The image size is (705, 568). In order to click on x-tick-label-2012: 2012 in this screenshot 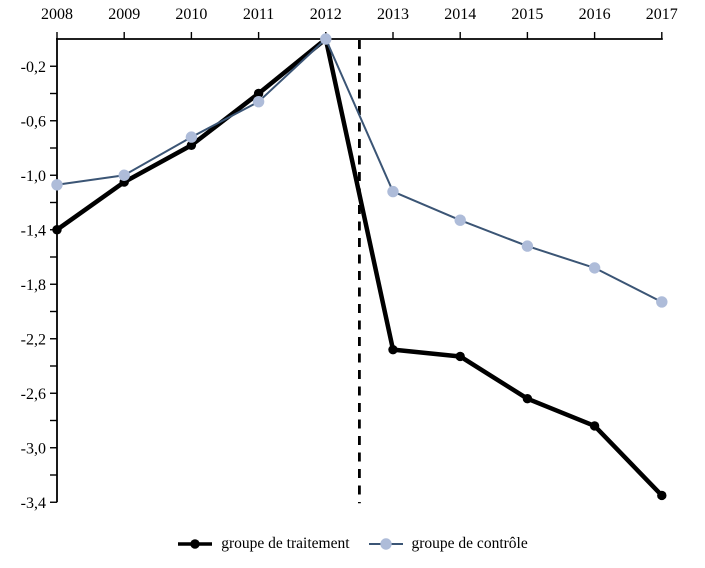, I will do `click(326, 14)`.